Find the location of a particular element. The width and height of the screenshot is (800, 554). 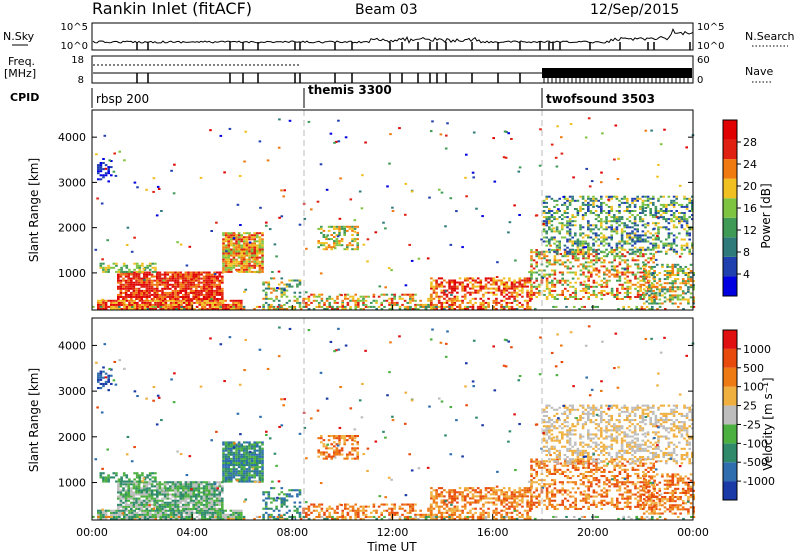

power-colorbar-tick-label: 8 is located at coordinates (746, 252).